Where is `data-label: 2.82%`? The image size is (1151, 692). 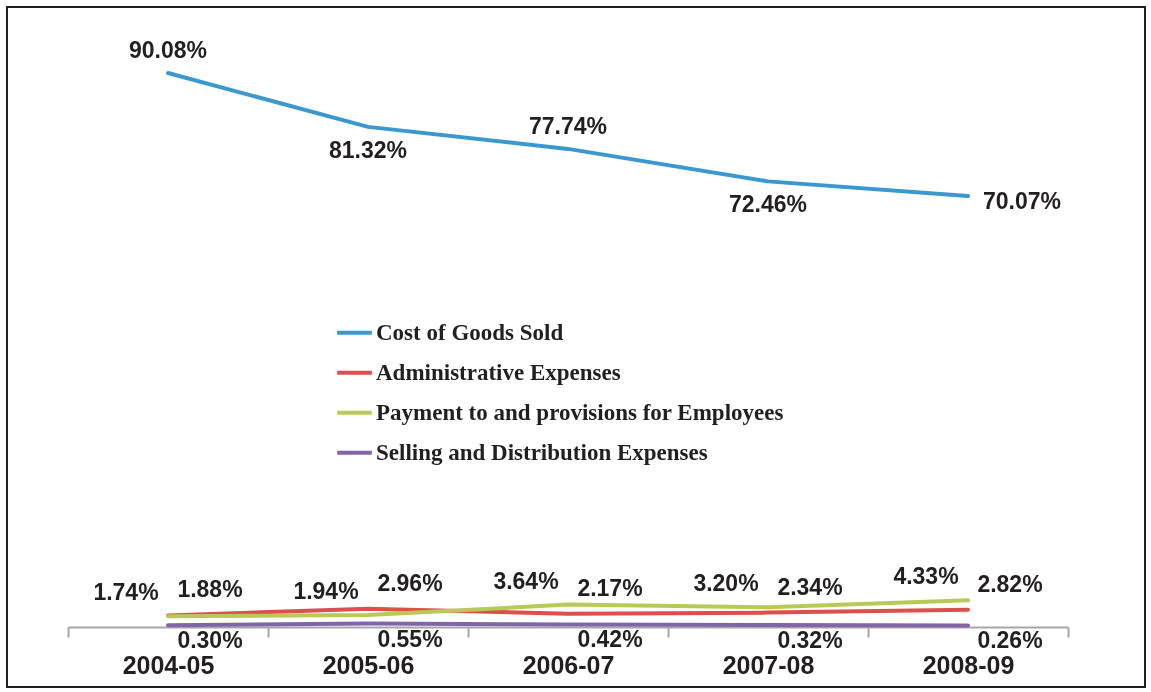
data-label: 2.82% is located at coordinates (1010, 583).